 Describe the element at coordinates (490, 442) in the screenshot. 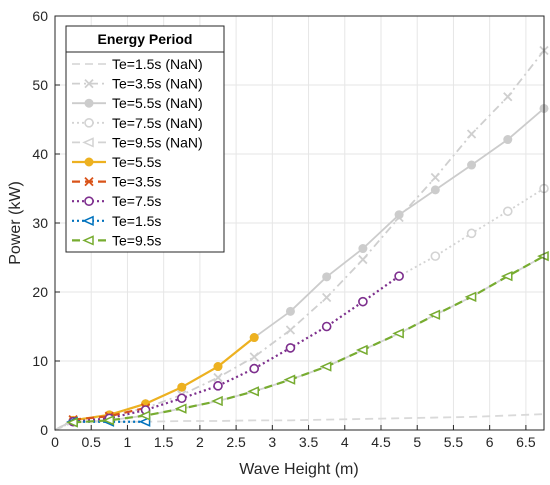

I see `x-tick-label: 6` at that location.